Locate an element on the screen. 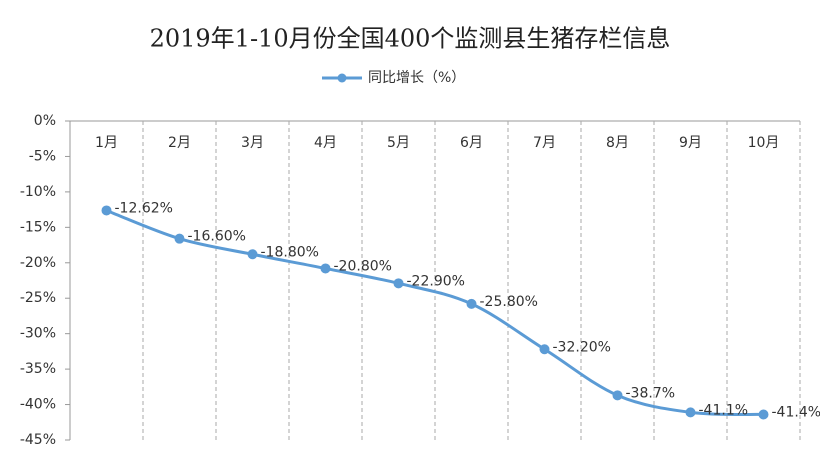  y-tick-label: -20% is located at coordinates (38, 263).